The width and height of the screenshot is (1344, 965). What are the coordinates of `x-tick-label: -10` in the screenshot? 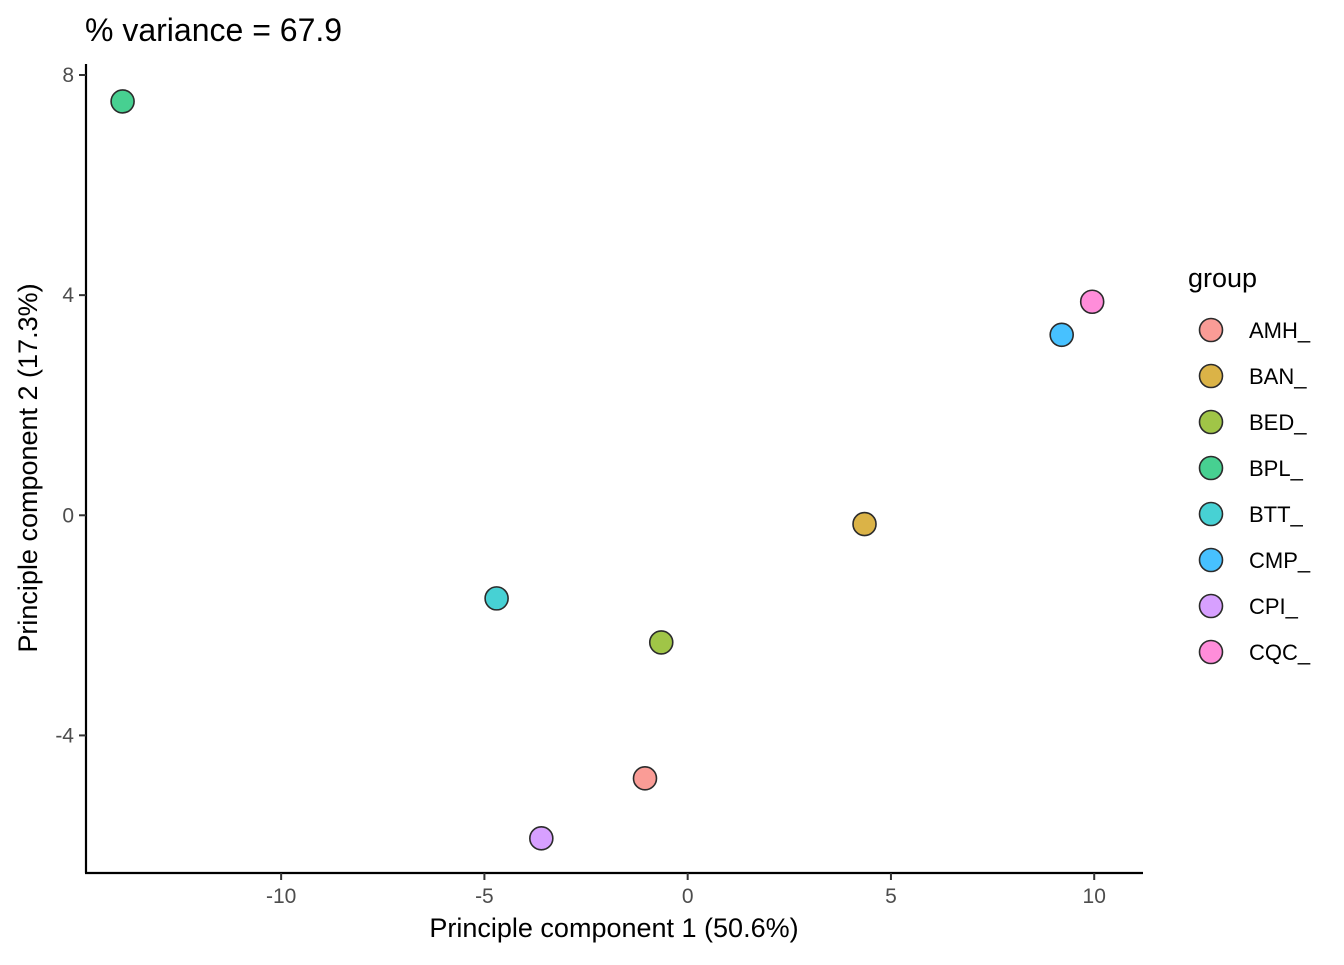 It's located at (281, 896).